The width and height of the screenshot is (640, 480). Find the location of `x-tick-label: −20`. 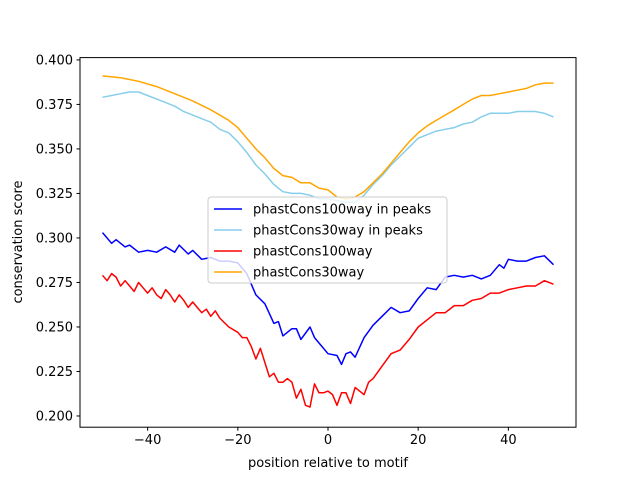

x-tick-label: −20 is located at coordinates (237, 440).